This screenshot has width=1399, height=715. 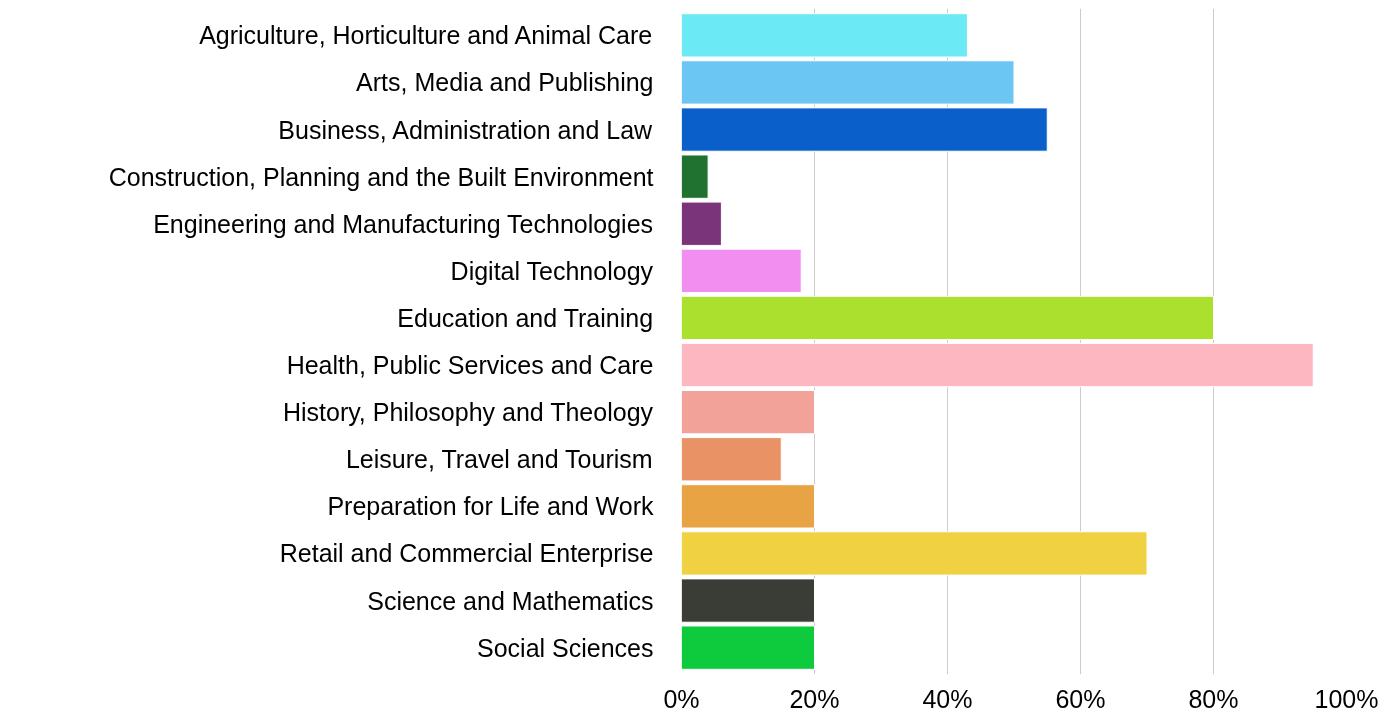 What do you see at coordinates (510, 600) in the screenshot?
I see `y-tick-label: Science and Mathematics` at bounding box center [510, 600].